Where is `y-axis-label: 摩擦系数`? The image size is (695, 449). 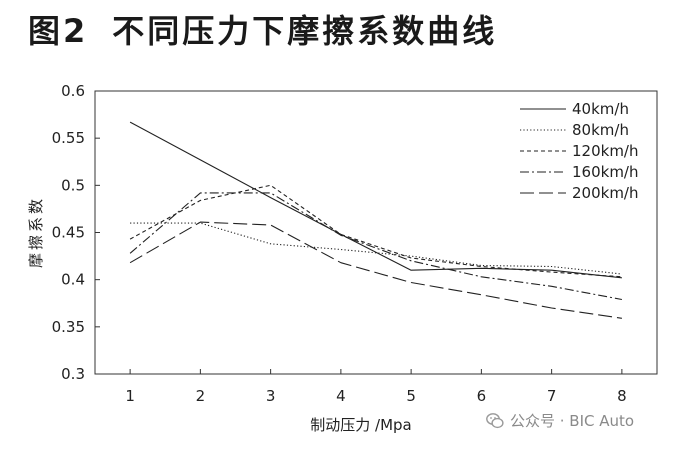 y-axis-label: 摩擦系数 is located at coordinates (36, 232).